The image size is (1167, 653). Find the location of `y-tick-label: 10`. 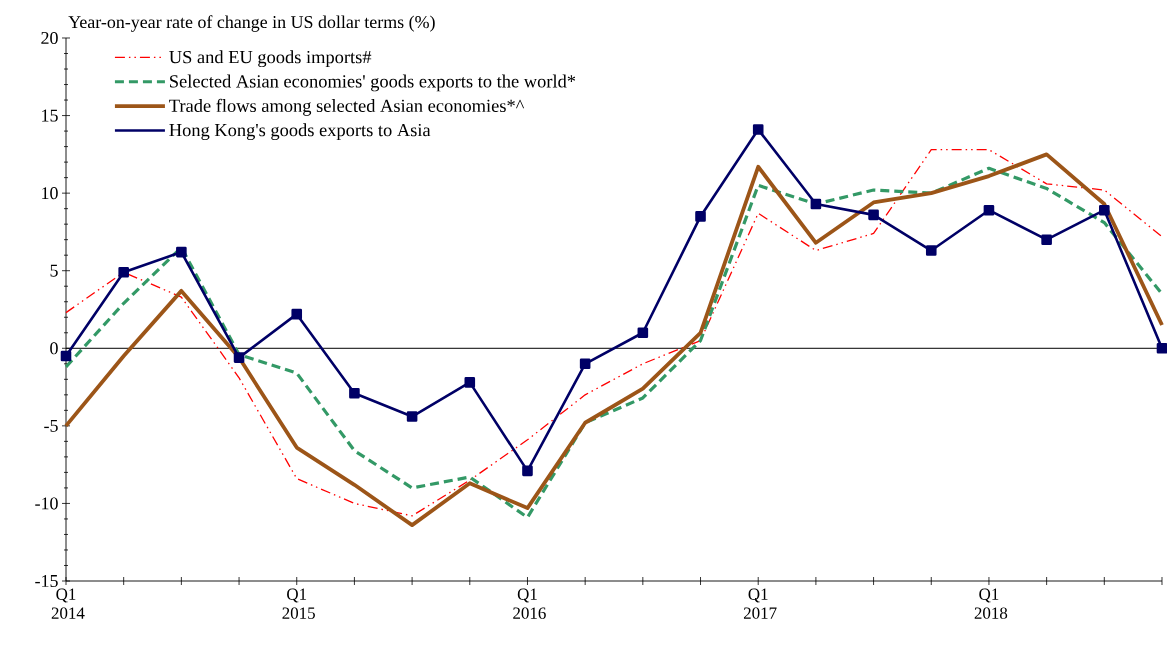

y-tick-label: 10 is located at coordinates (50, 193).